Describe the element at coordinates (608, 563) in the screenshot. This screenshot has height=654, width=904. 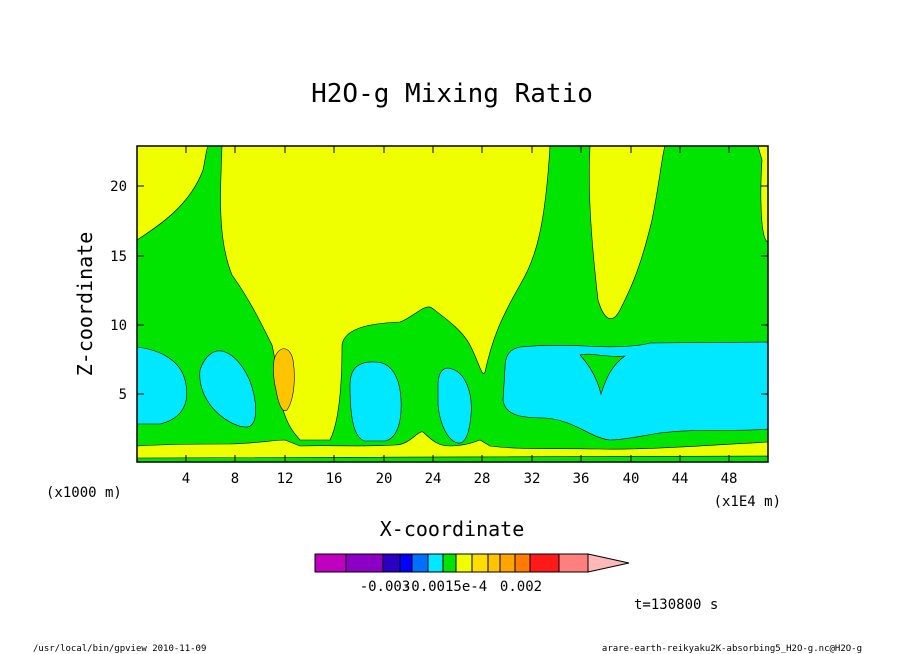
I see `colorbar-extension-arrow` at that location.